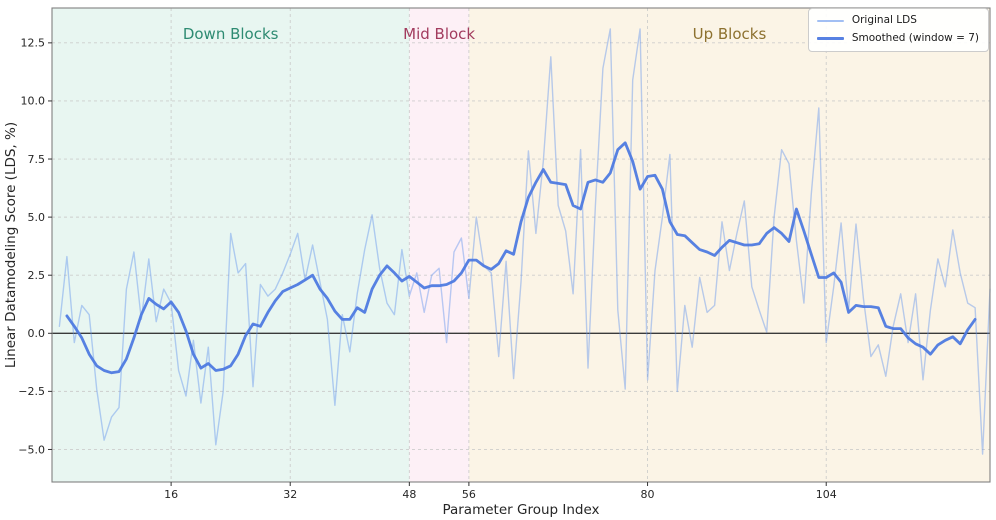 The width and height of the screenshot is (996, 520). What do you see at coordinates (11, 245) in the screenshot?
I see `y-axis-label: Linear Datamodeling Score (LDS, %)` at bounding box center [11, 245].